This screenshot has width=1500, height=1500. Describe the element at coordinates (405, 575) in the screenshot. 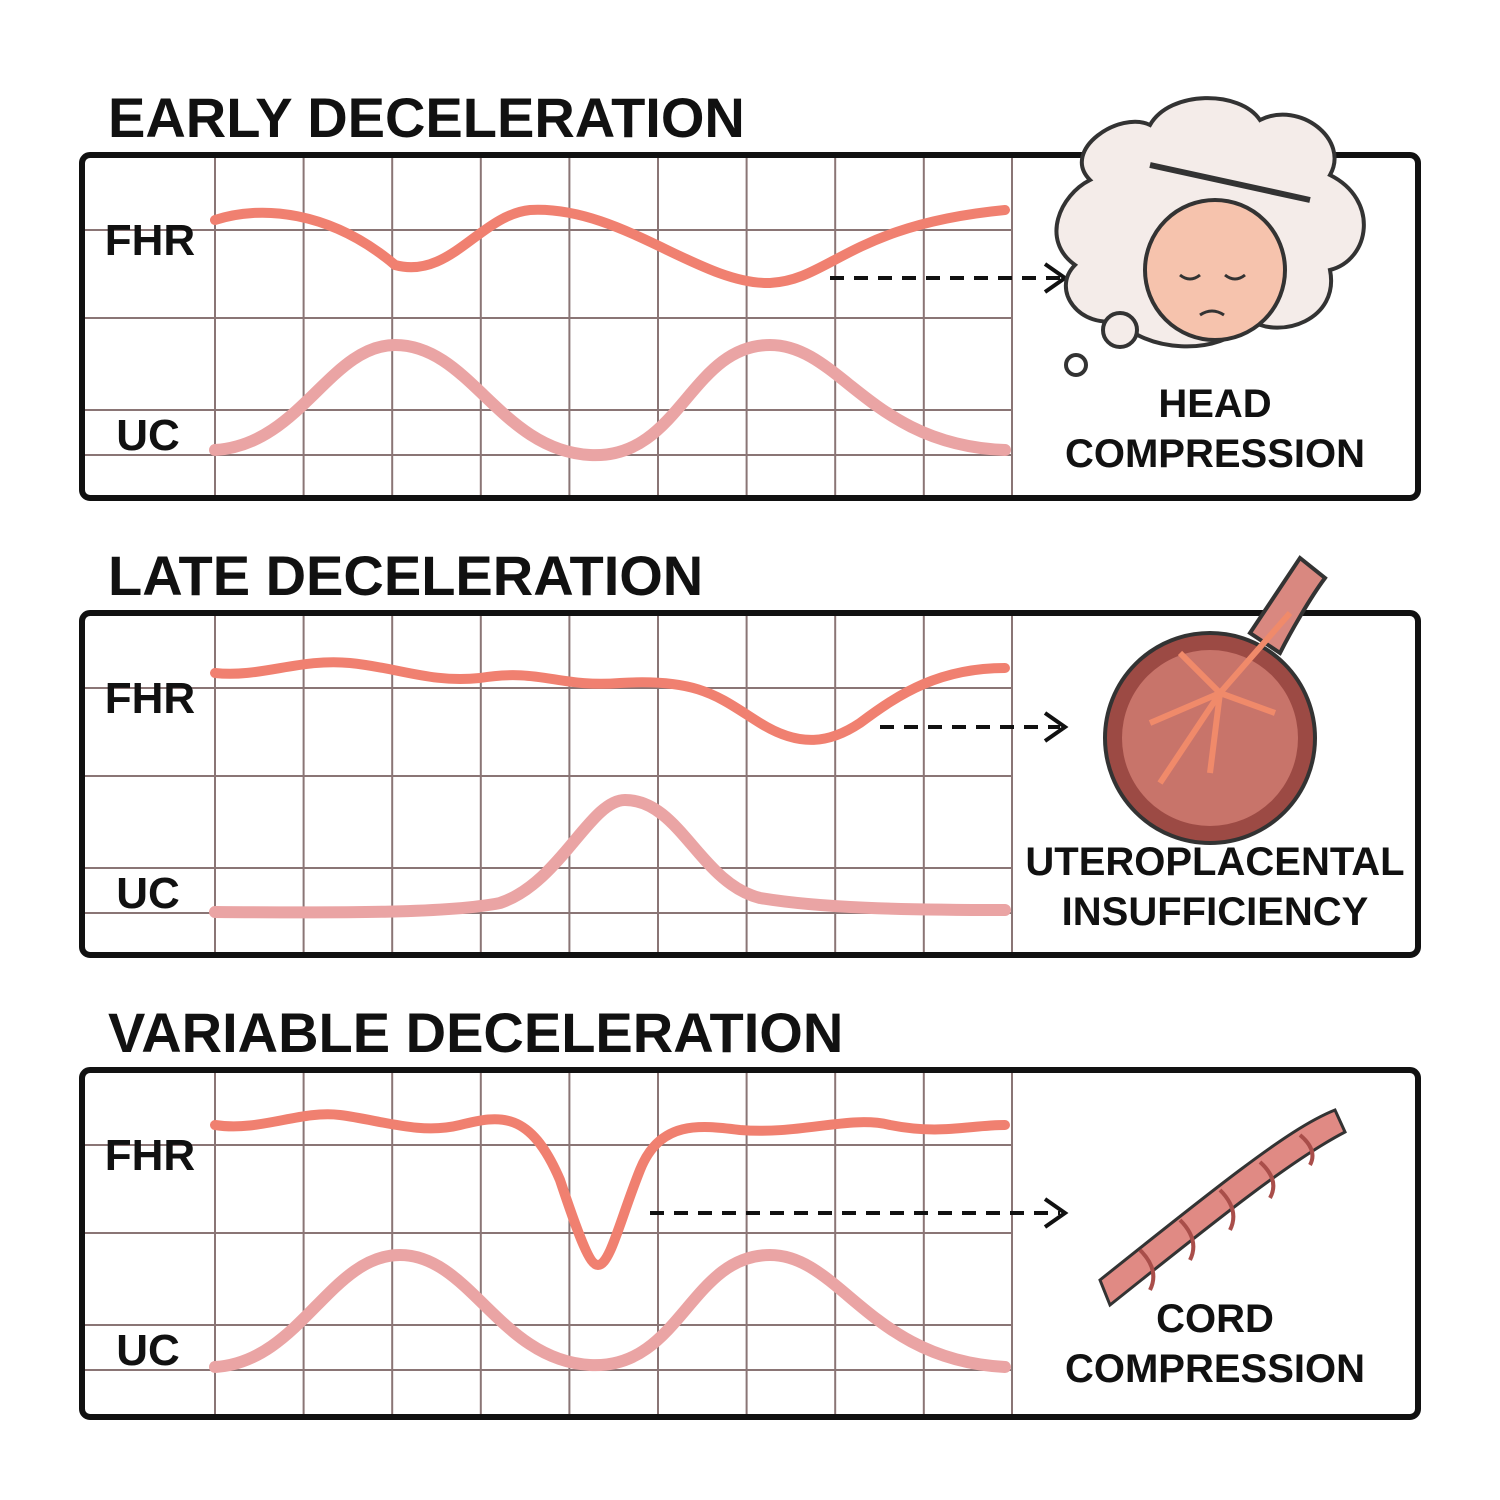

I see `panel-title: LATE DECELERATION` at that location.